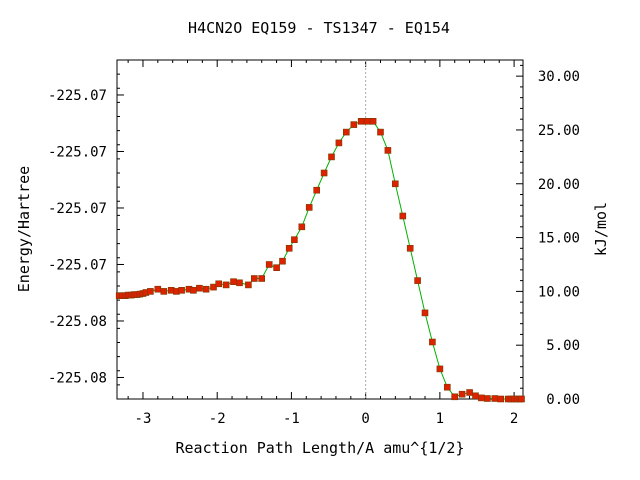  Describe the element at coordinates (559, 239) in the screenshot. I see `right-tick-label: 15.00` at that location.